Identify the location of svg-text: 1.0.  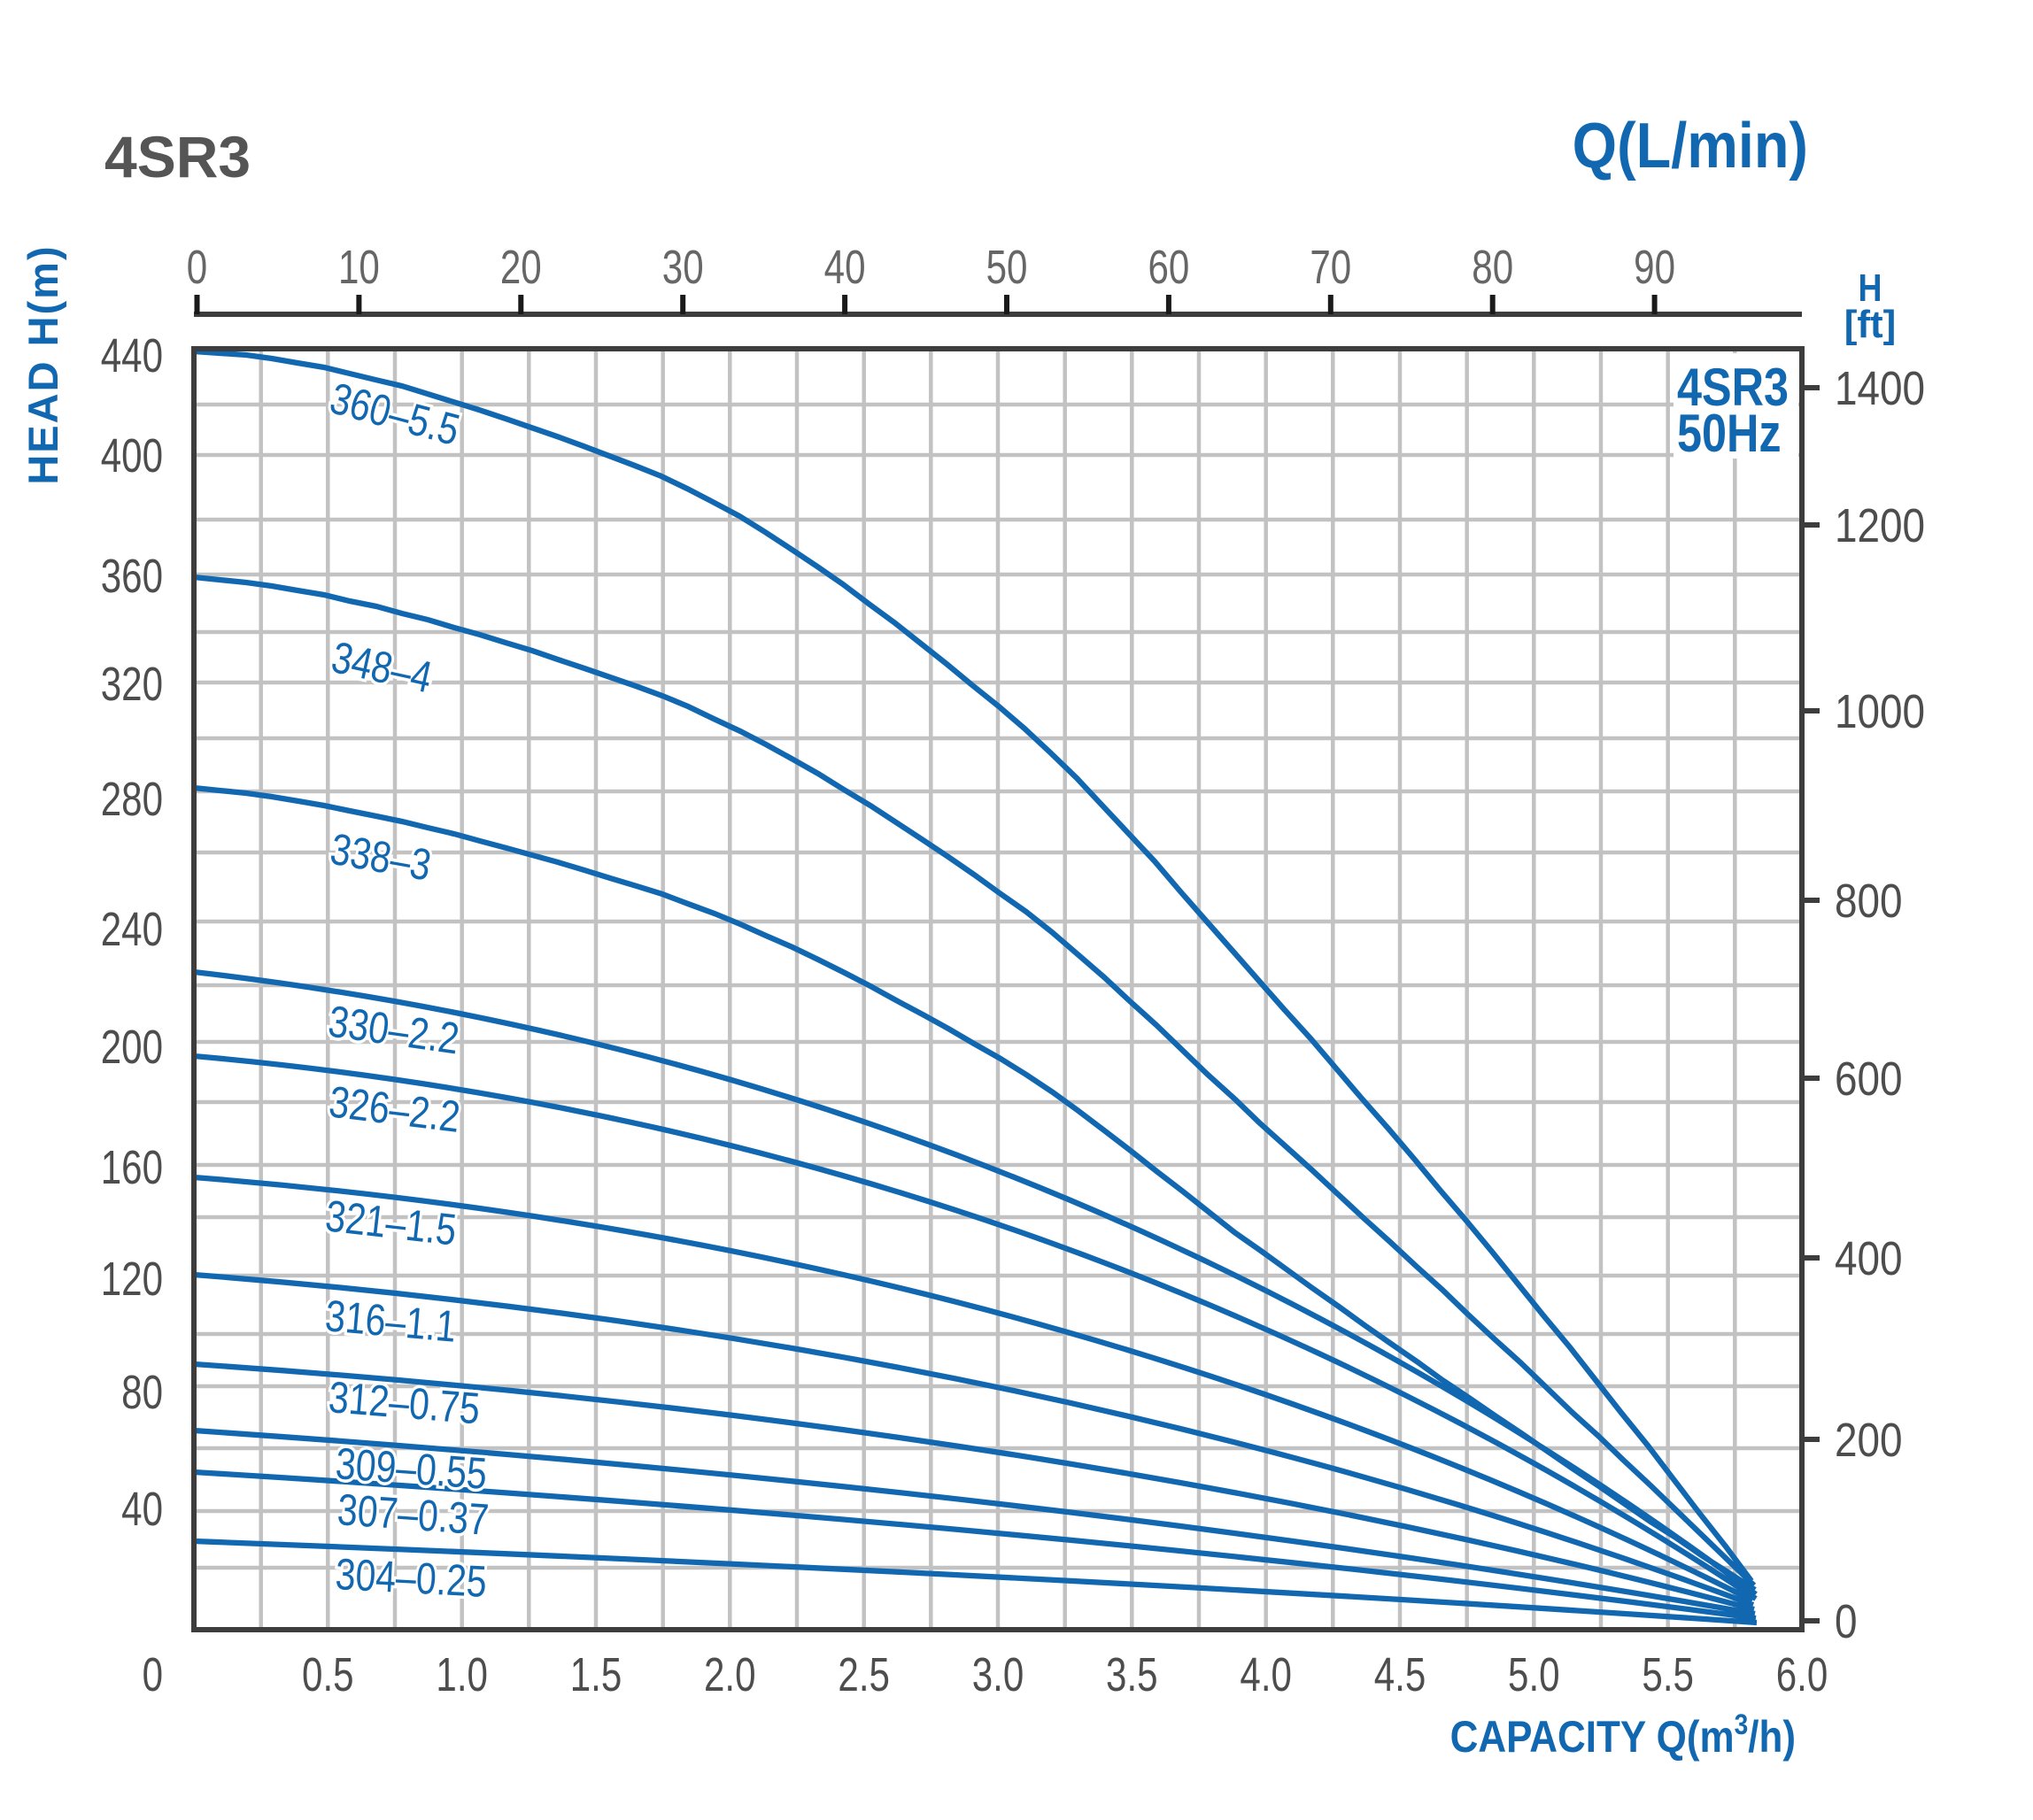
(462, 1674).